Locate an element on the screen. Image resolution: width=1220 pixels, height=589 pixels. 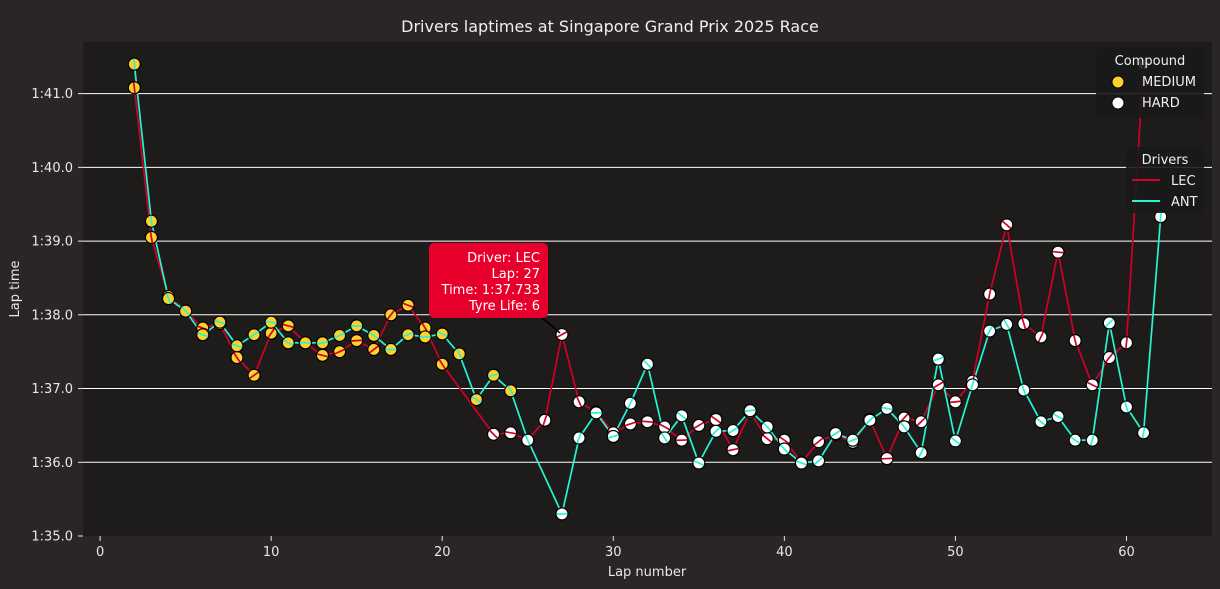
legend-ant-label: ANT is located at coordinates (1184, 202).